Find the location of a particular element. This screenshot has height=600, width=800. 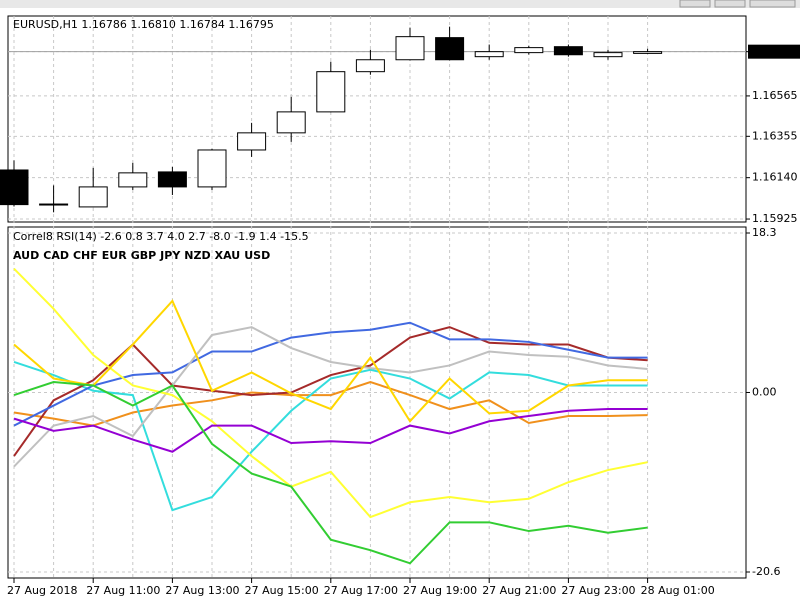

y-tick-label: 1.15925 is located at coordinates (775, 218).